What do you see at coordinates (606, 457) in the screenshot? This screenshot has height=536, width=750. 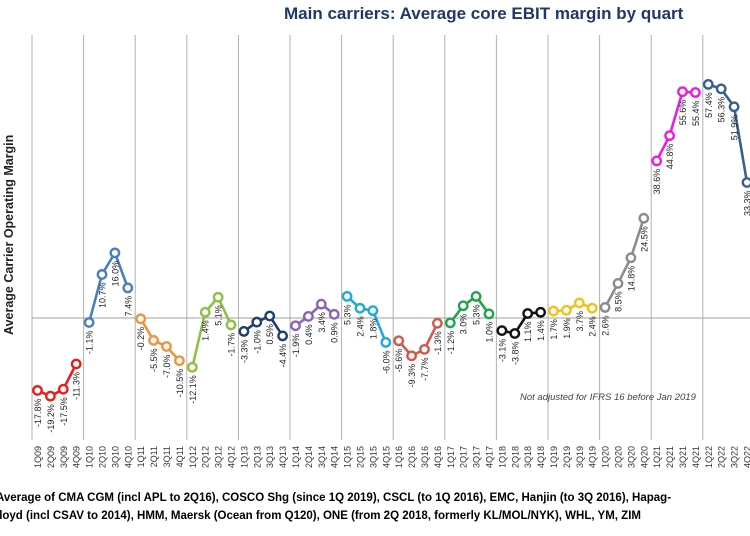 I see `x-tick-label: 1Q20` at bounding box center [606, 457].